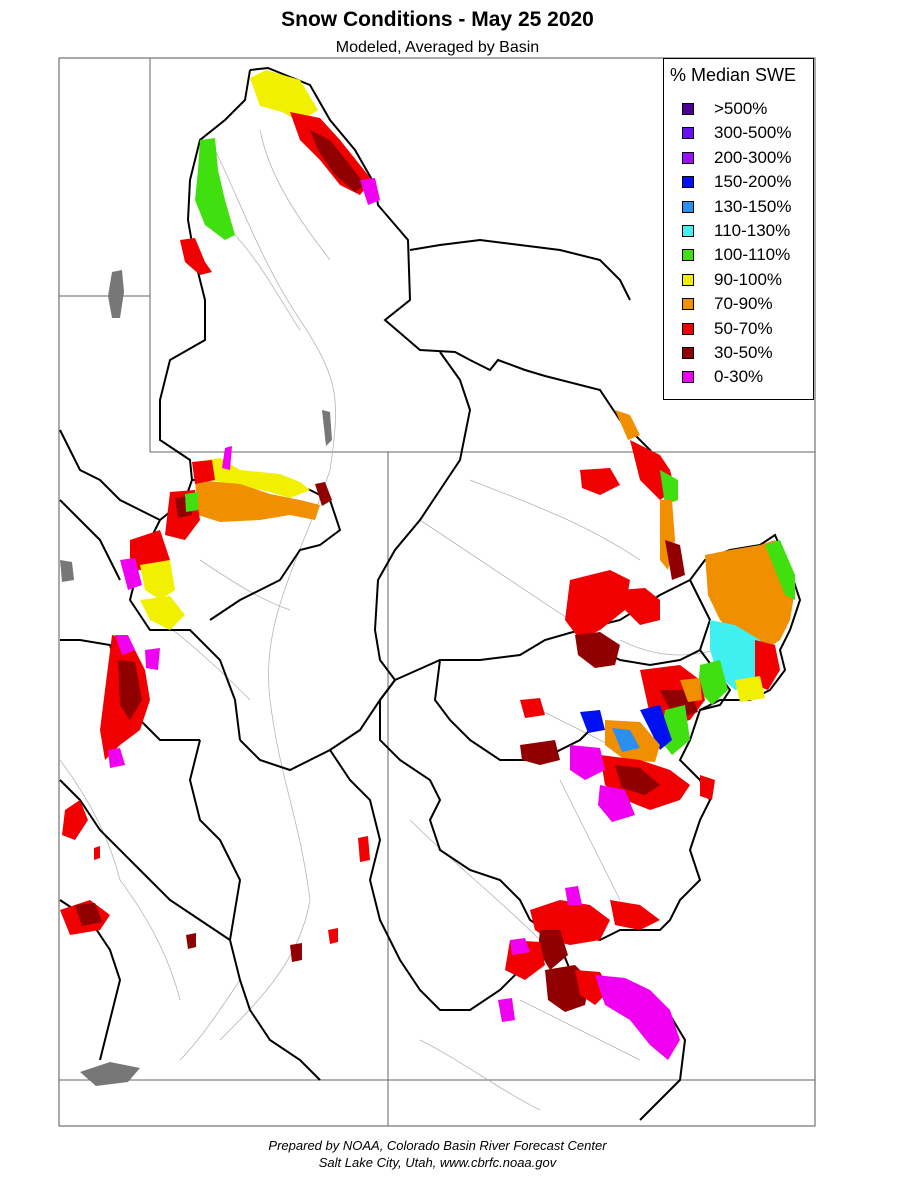  I want to click on footer-location: Salt Lake City, Utah, www.cbrfc.noaa.gov, so click(437, 1162).